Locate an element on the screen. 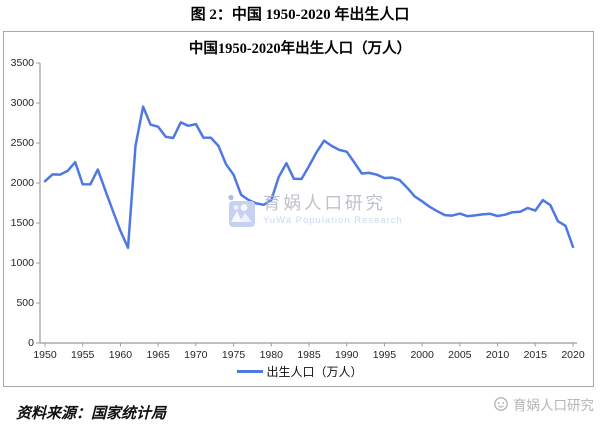 This screenshot has width=600, height=430. figure-title: 图 2：中国 1950-2020 年出生人口 is located at coordinates (300, 15).